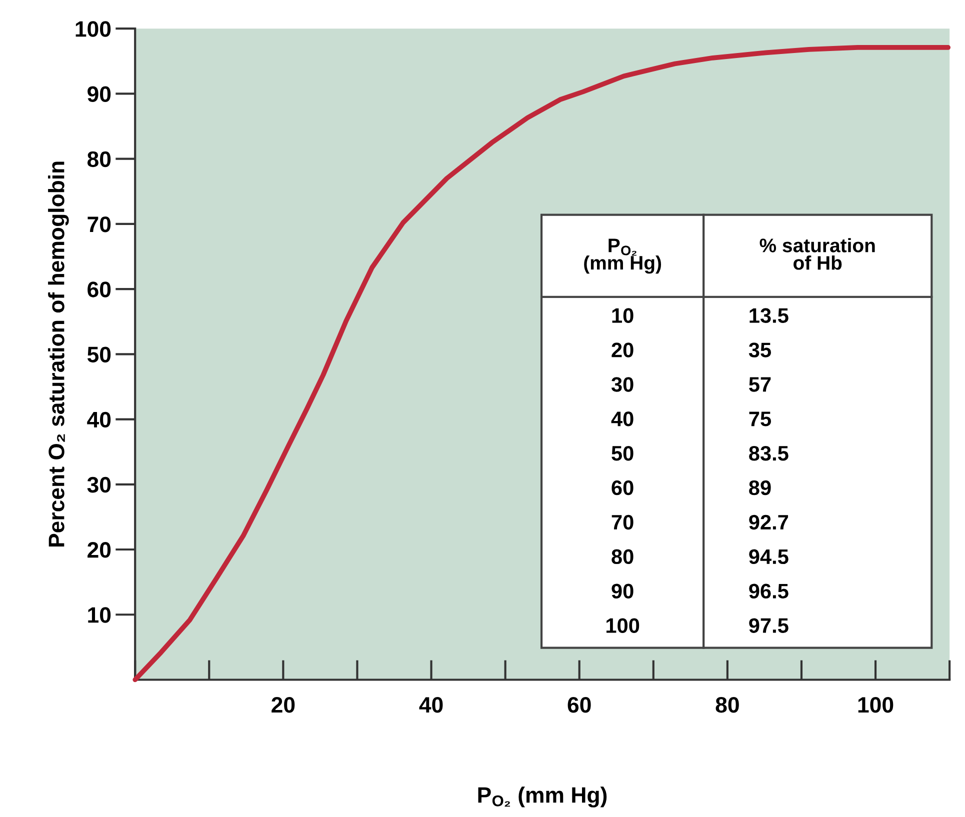 This screenshot has height=817, width=965. What do you see at coordinates (768, 625) in the screenshot?
I see `annotation: 97.5` at bounding box center [768, 625].